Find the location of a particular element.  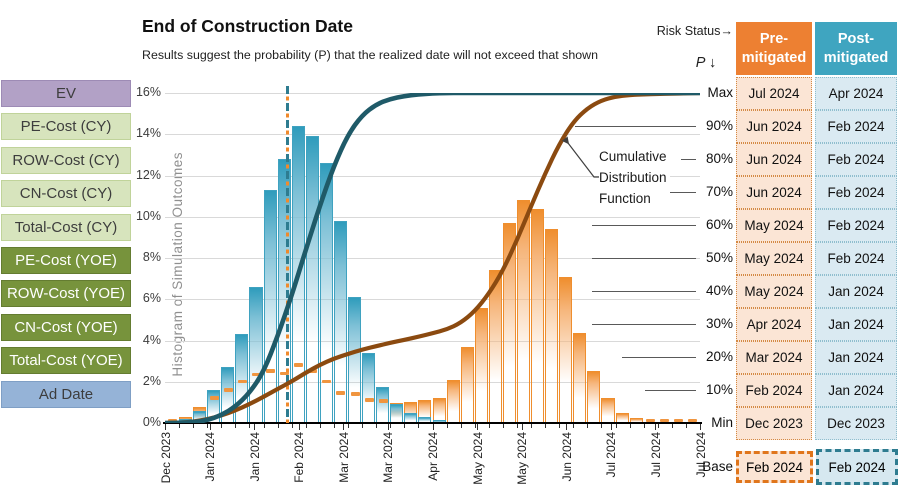

p-leader-line-90% is located at coordinates (635, 126).